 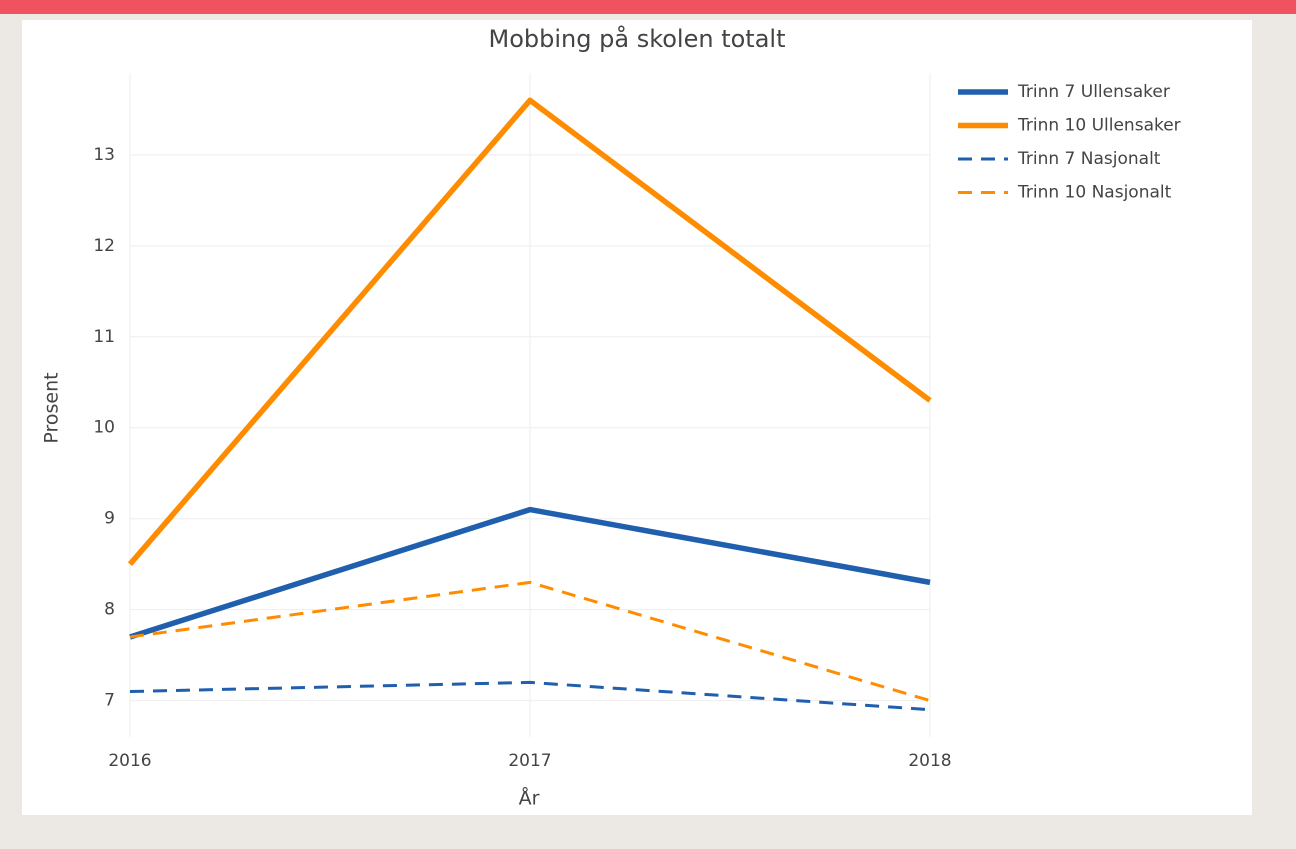 I want to click on x-tick-label: 2017, so click(x=529, y=761).